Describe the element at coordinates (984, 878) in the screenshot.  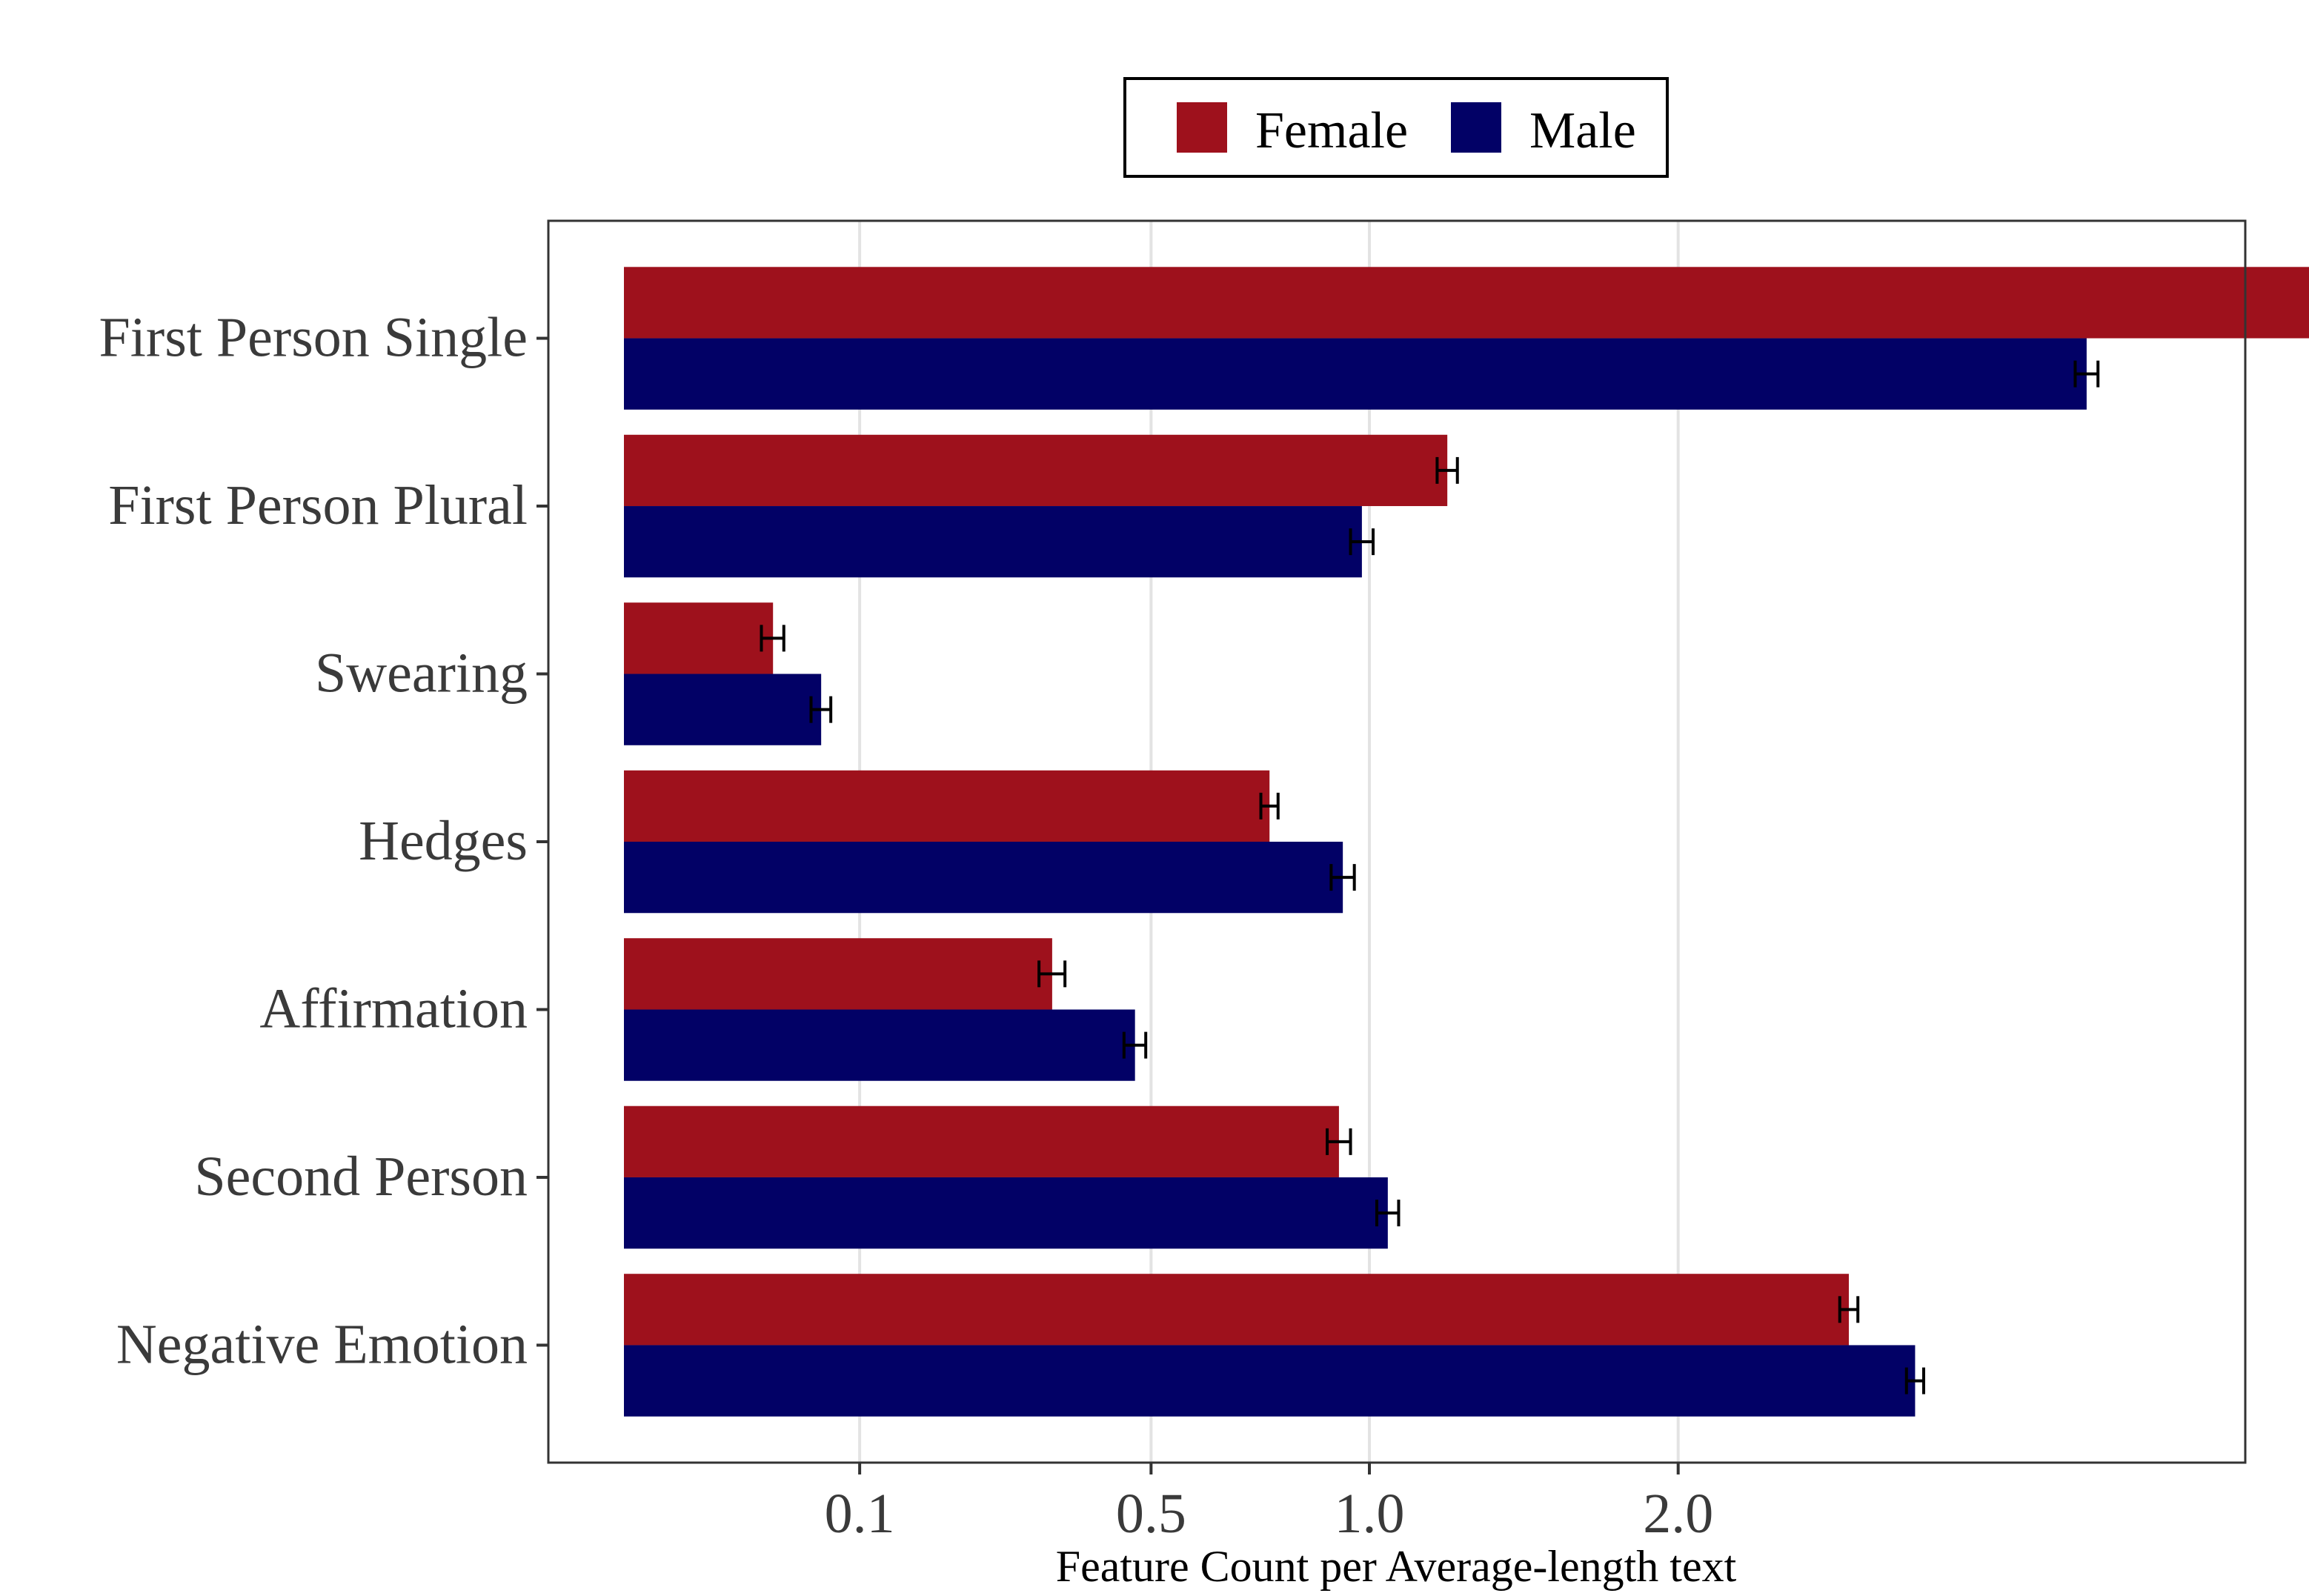
I see `bar-male-hedges` at that location.